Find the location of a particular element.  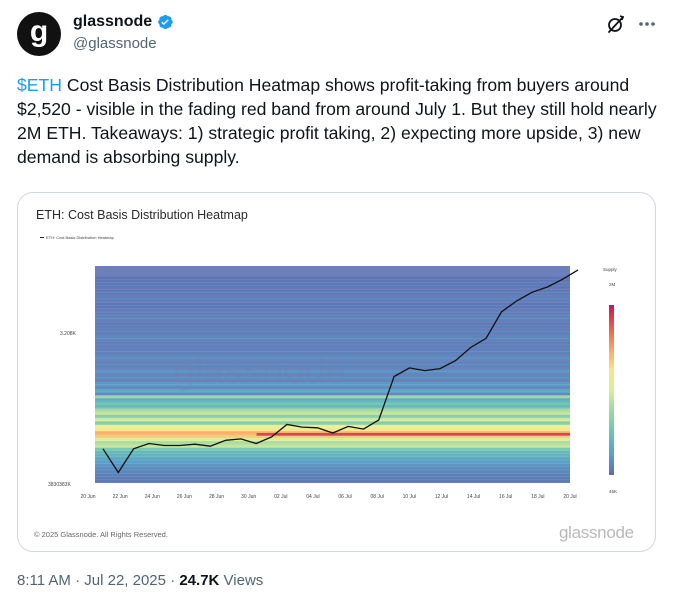

x-tick-label: 22 Jun is located at coordinates (120, 497).